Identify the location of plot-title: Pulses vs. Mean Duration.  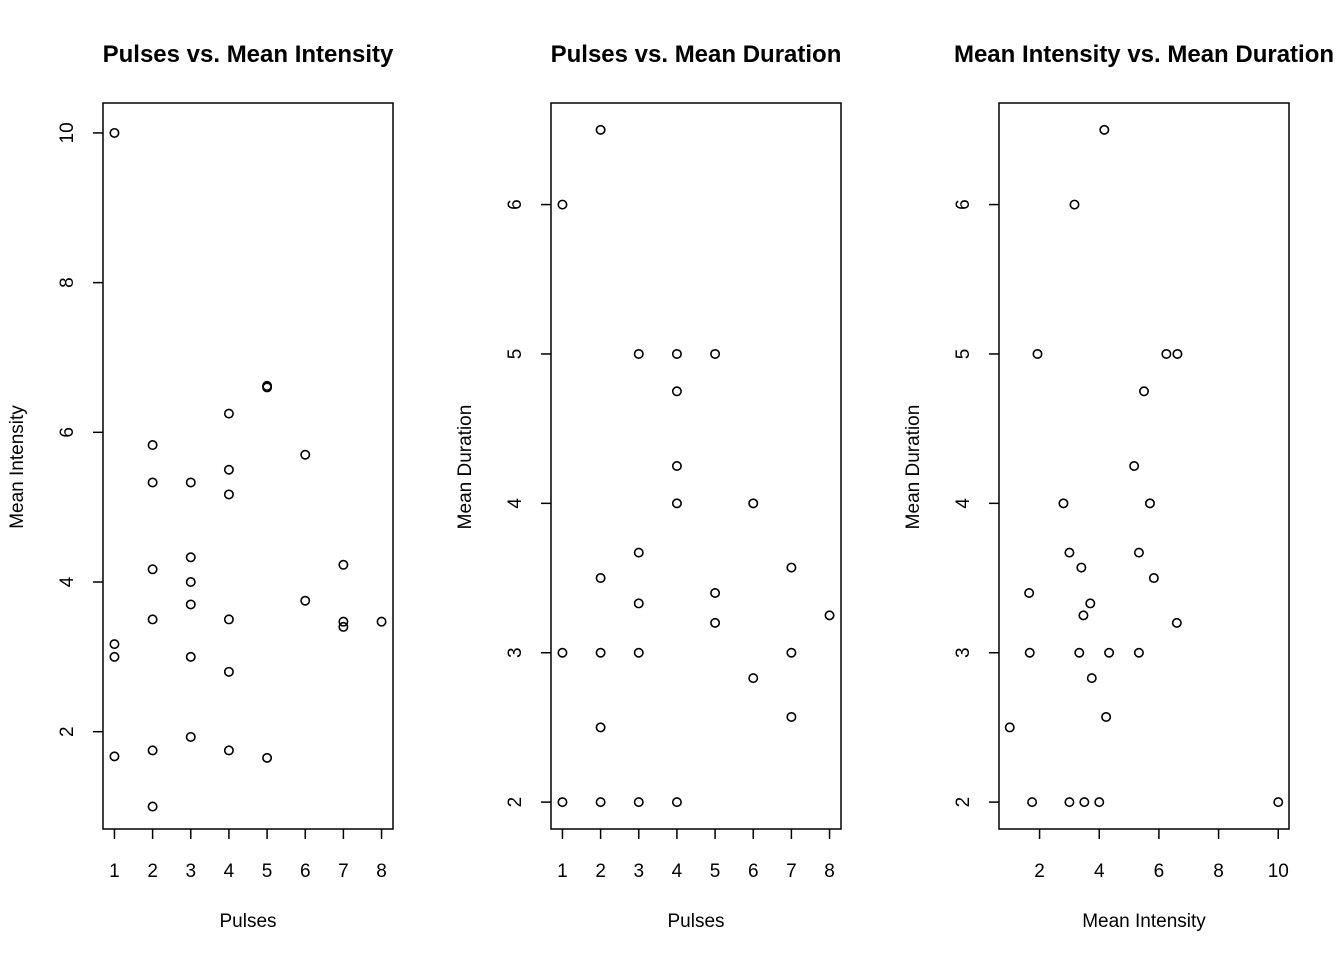
(696, 54).